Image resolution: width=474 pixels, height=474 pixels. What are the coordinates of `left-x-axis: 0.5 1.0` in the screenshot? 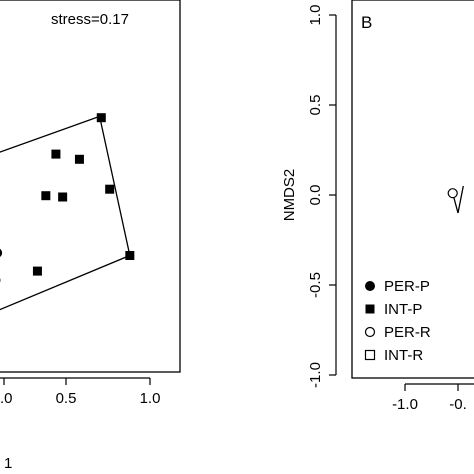 It's located at (80, 392).